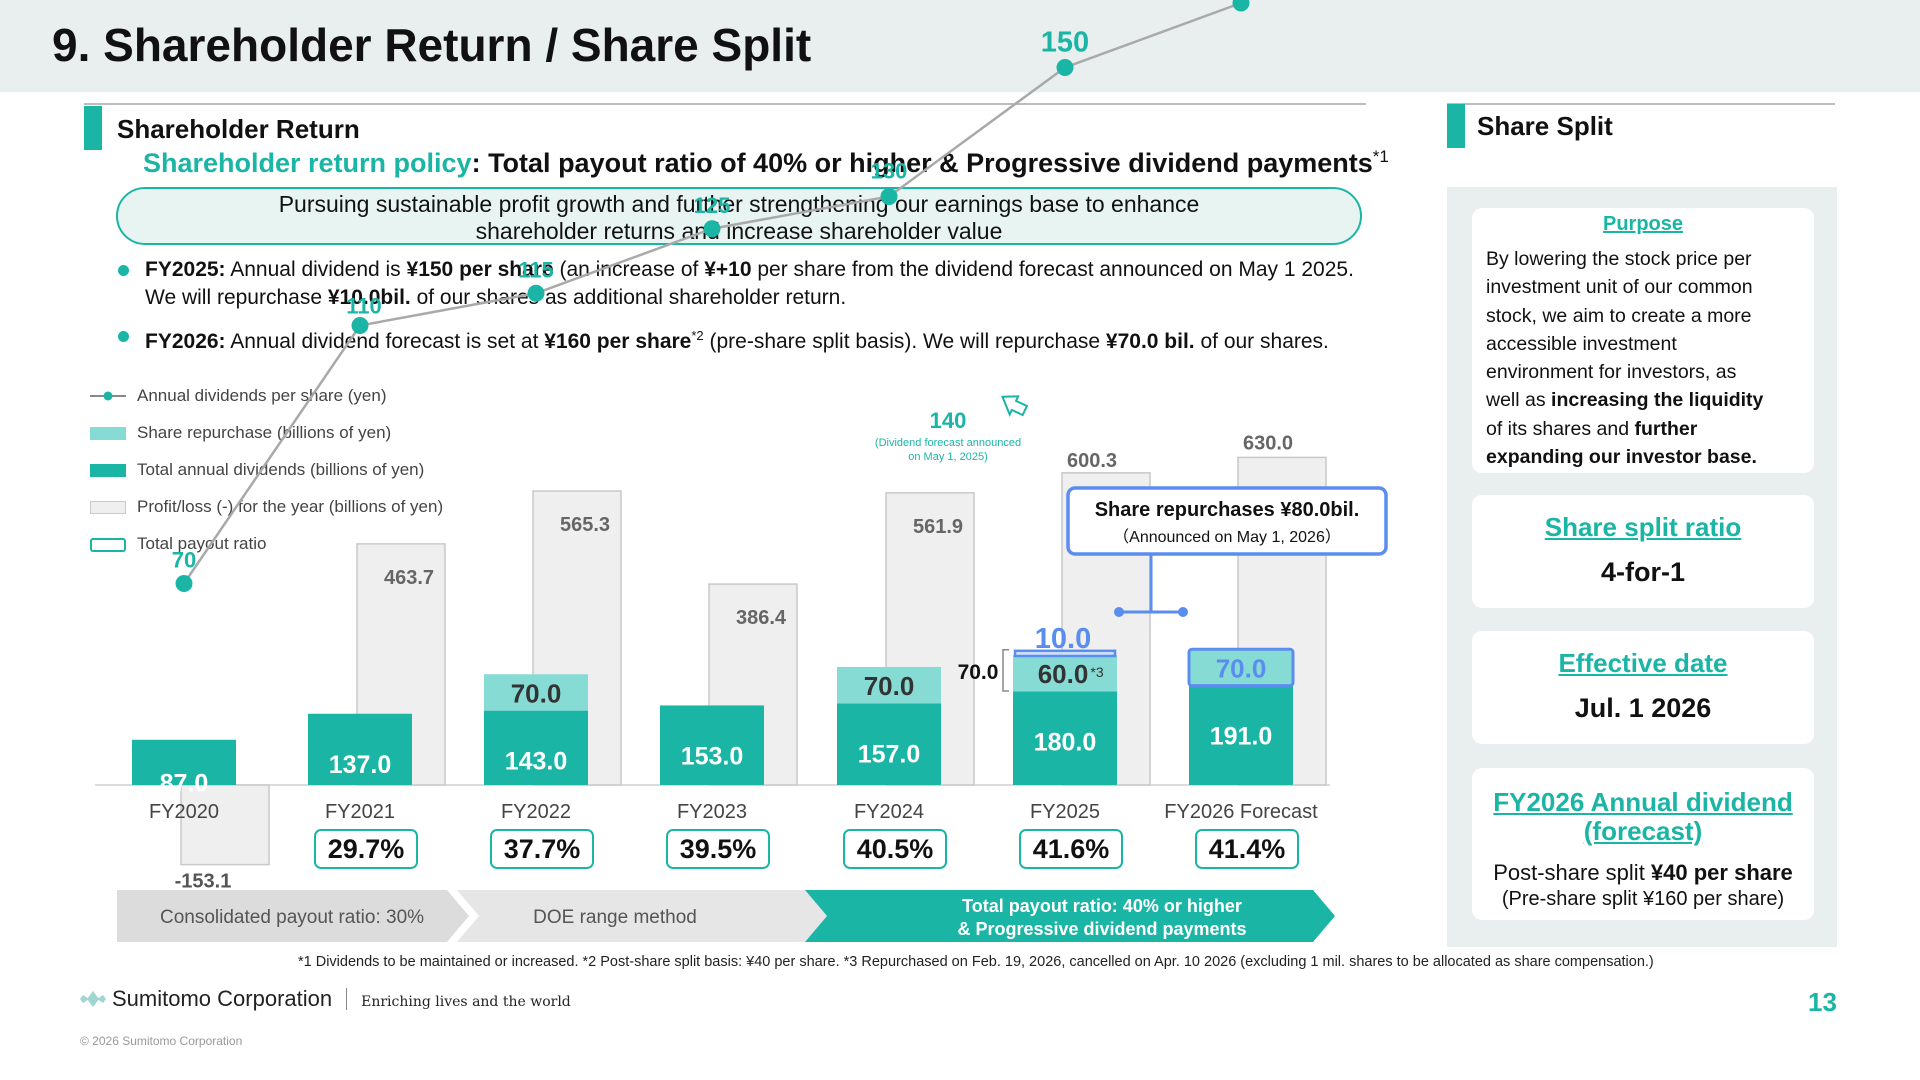 This screenshot has width=1920, height=1080. Describe the element at coordinates (725, 104) in the screenshot. I see `section-rule-left` at that location.